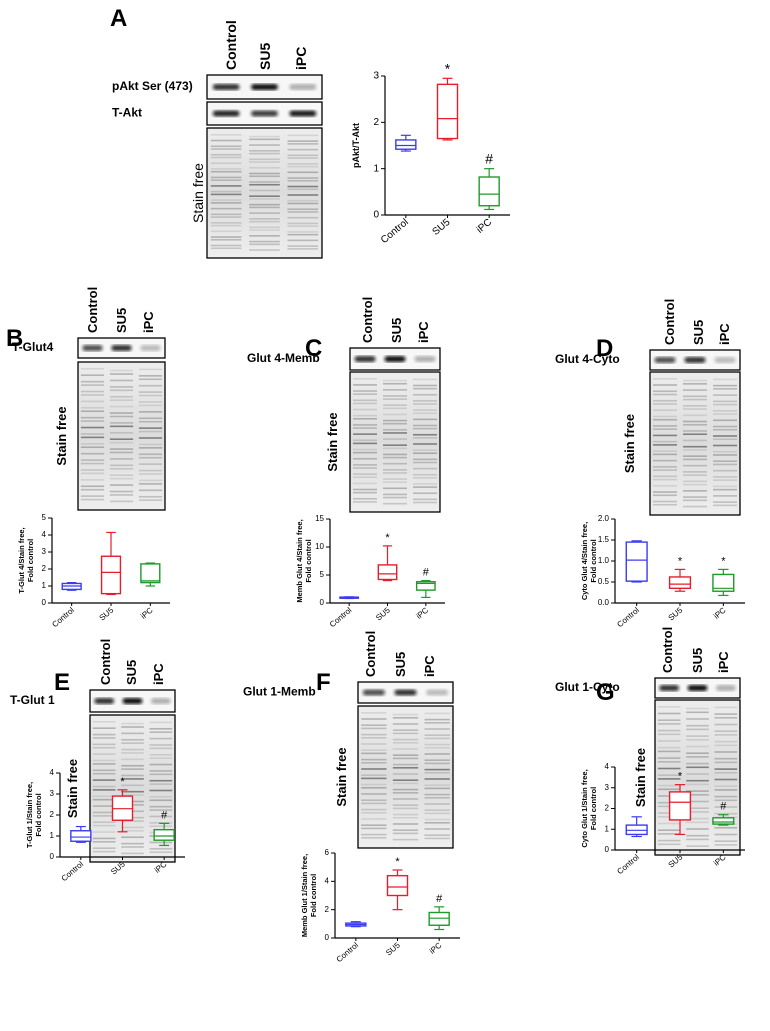 The width and height of the screenshot is (770, 1031). Describe the element at coordinates (604, 539) in the screenshot. I see `y-tick-label: 1.5` at that location.